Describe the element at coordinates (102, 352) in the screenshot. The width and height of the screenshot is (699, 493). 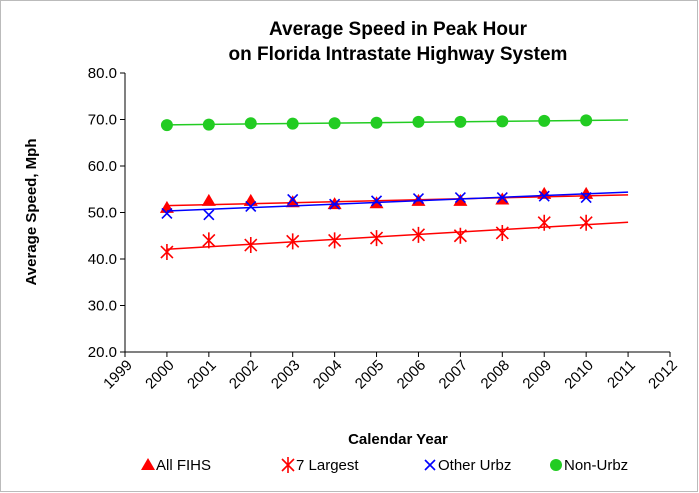
I see `y-tick-label: 20.0` at that location.